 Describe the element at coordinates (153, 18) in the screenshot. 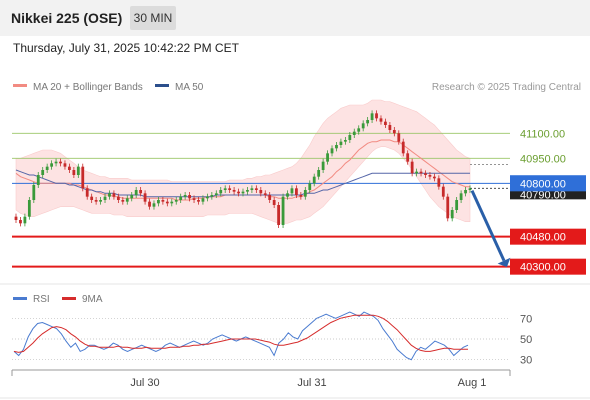

I see `interval-button: 30 MIN` at that location.